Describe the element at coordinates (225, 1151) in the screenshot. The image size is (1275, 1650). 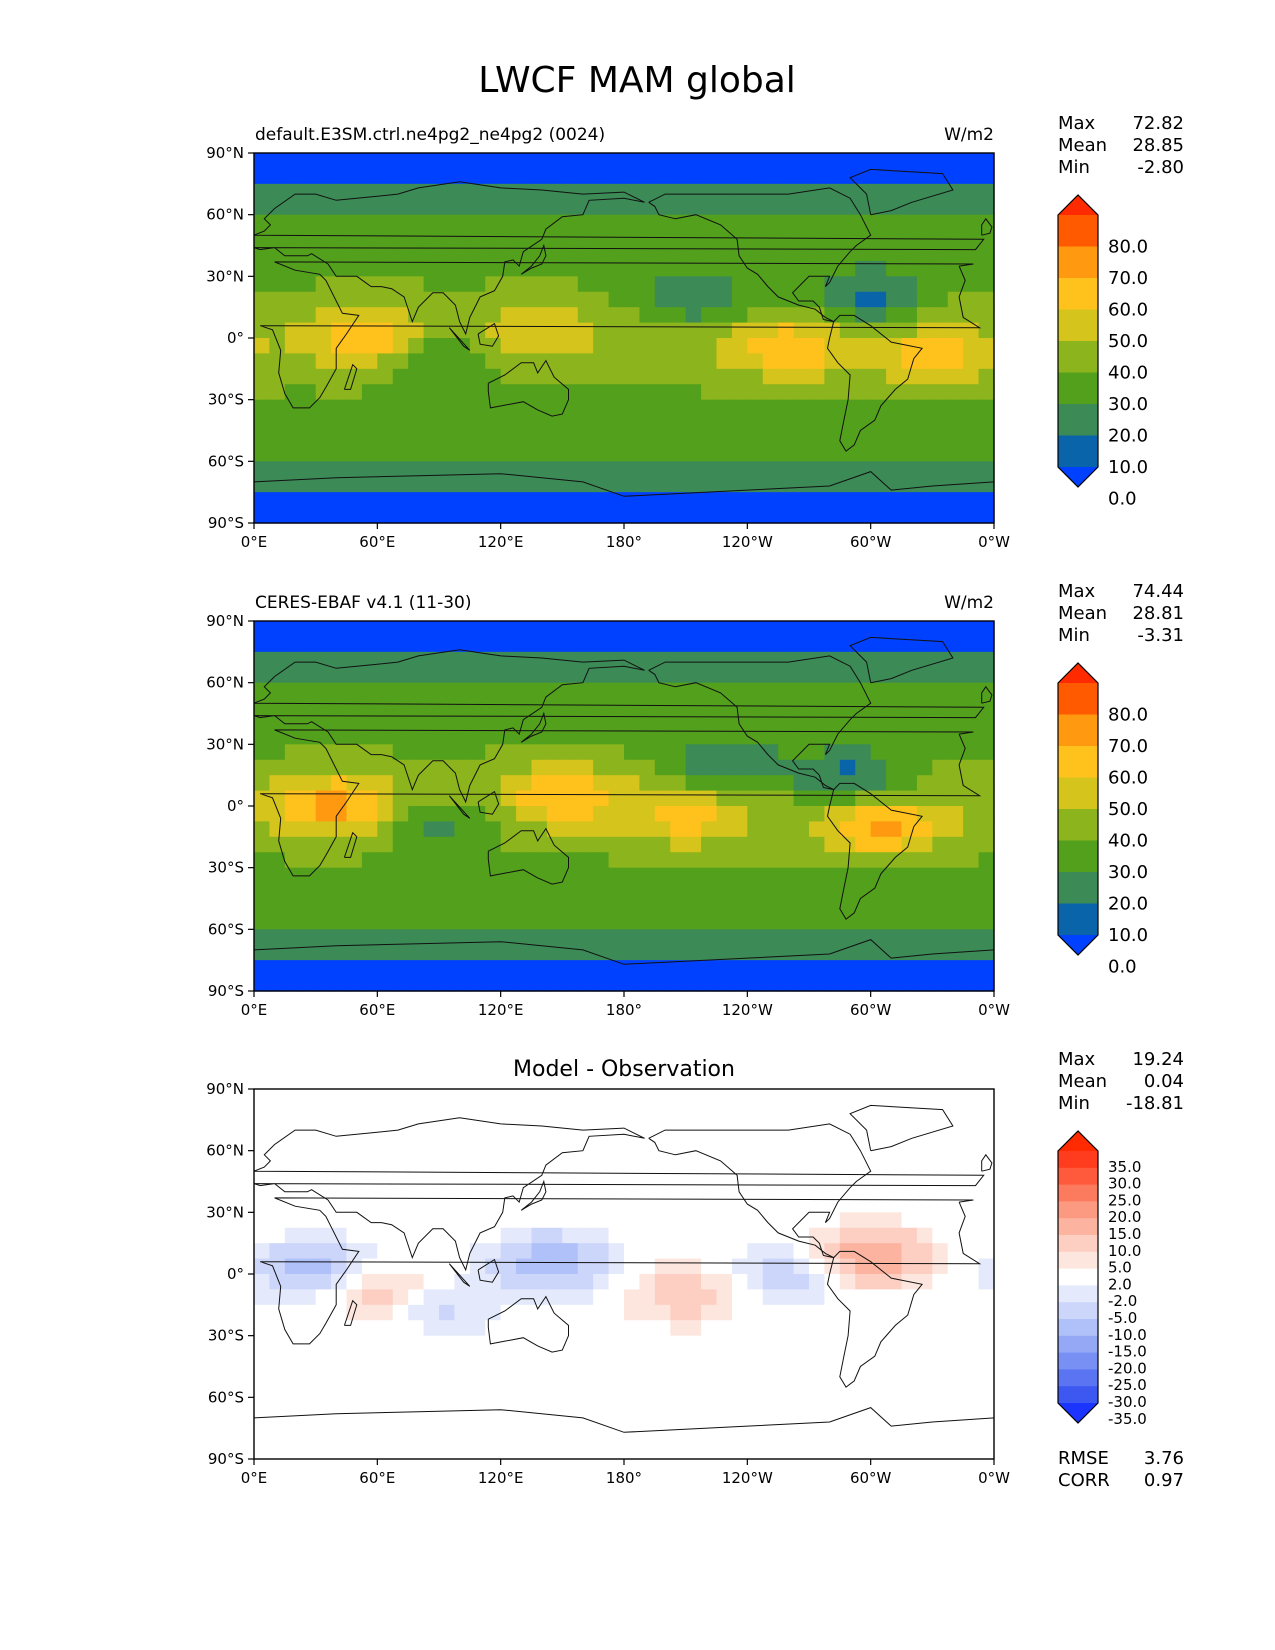
I see `y-tick-label: 60°N` at that location.